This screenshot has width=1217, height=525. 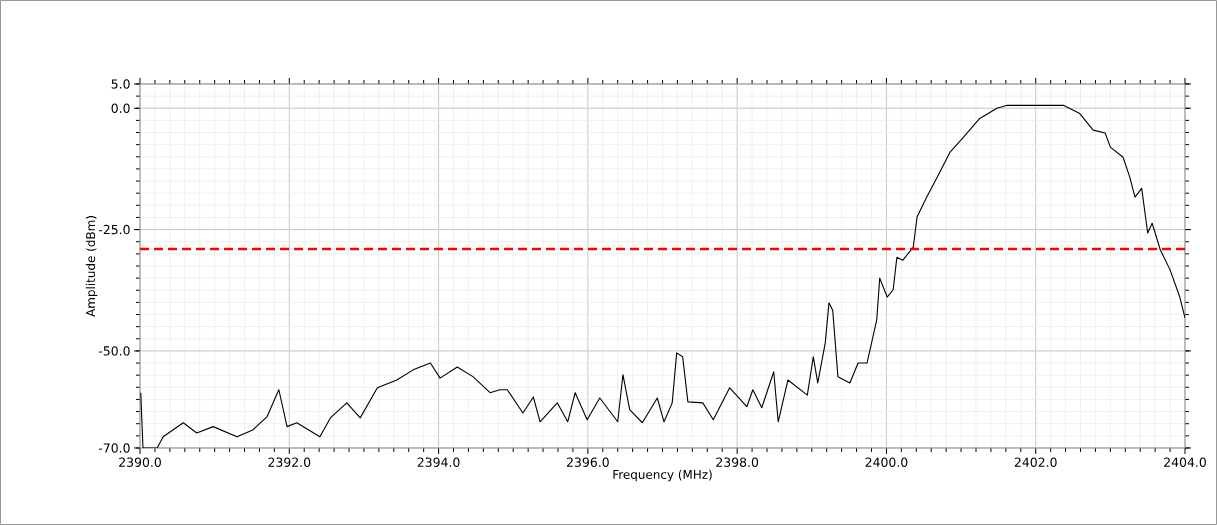 What do you see at coordinates (91, 266) in the screenshot?
I see `y-axis-title: Amplitude (dBm)` at bounding box center [91, 266].